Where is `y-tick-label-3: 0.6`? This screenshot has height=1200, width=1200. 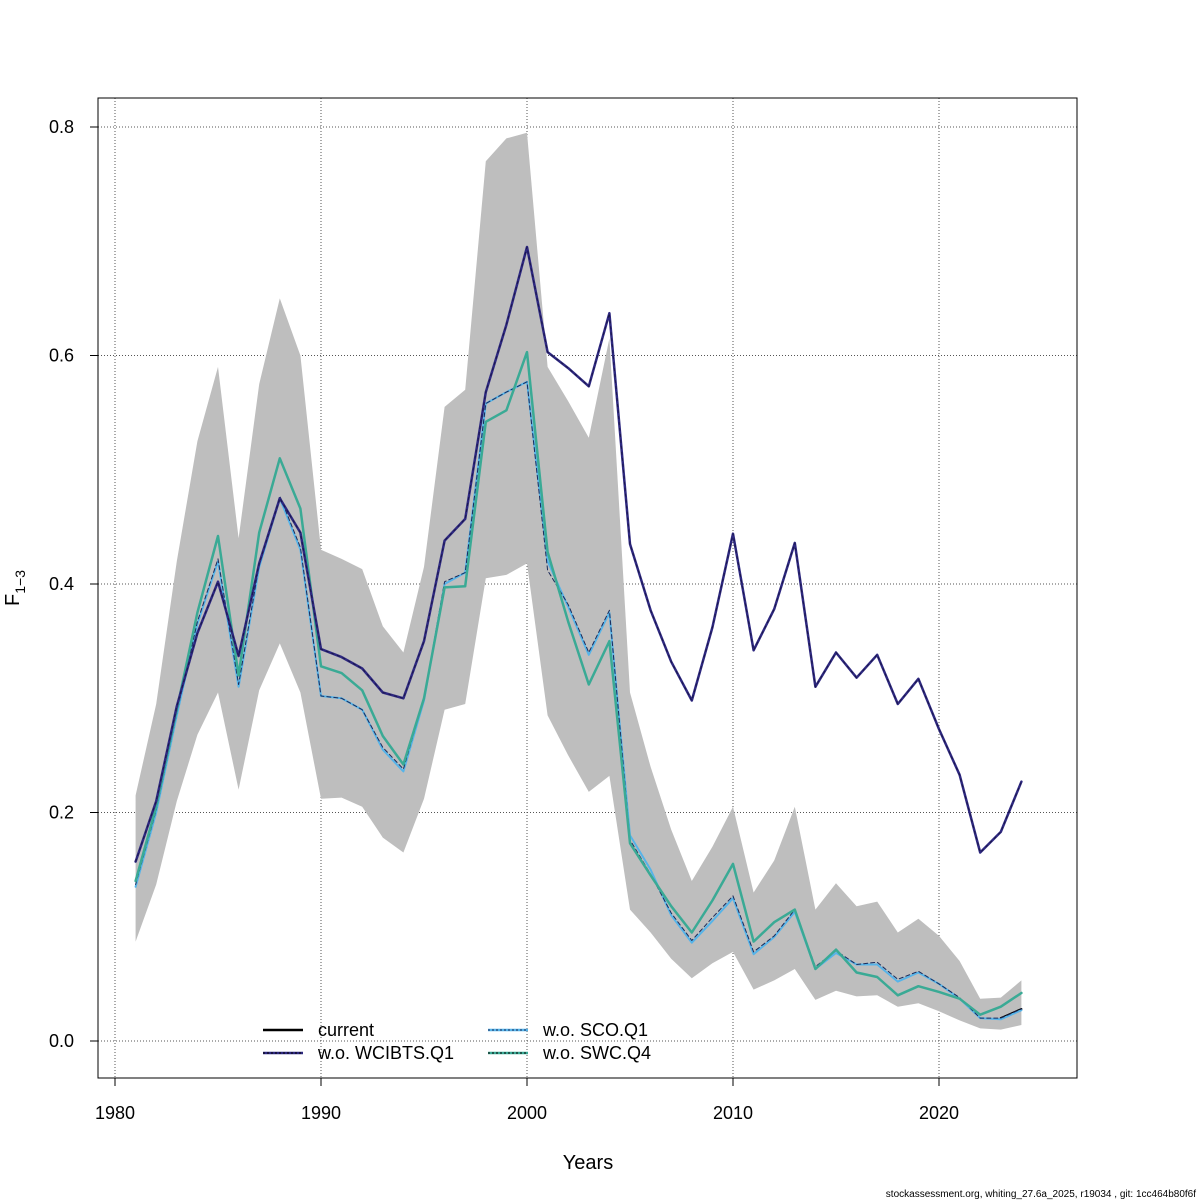 y-tick-label-3: 0.6 is located at coordinates (61, 356).